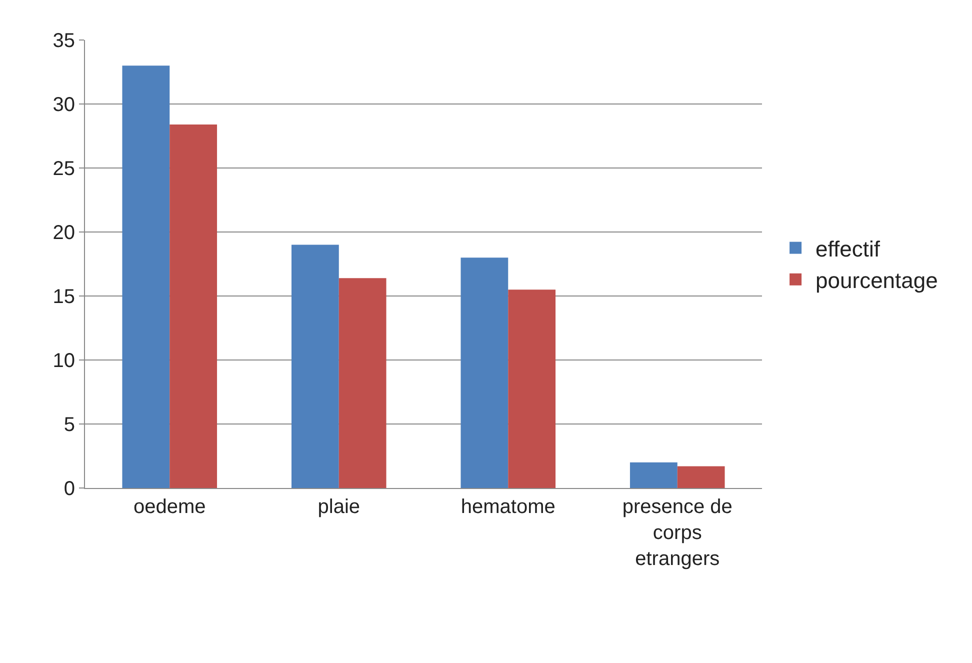  Describe the element at coordinates (63, 169) in the screenshot. I see `y-tick-label: 25` at that location.